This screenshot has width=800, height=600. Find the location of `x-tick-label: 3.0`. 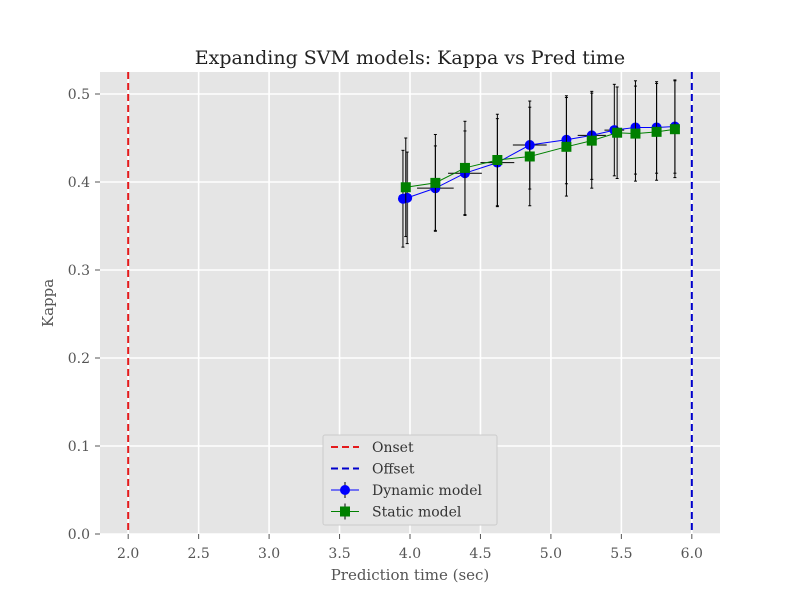

x-tick-label: 3.0 is located at coordinates (269, 554).